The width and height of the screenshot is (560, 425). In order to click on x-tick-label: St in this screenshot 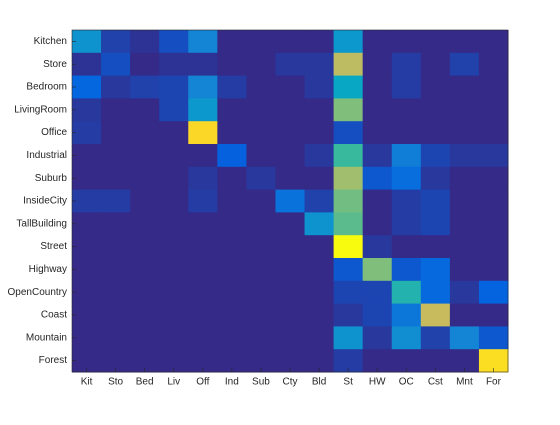, I will do `click(348, 382)`.